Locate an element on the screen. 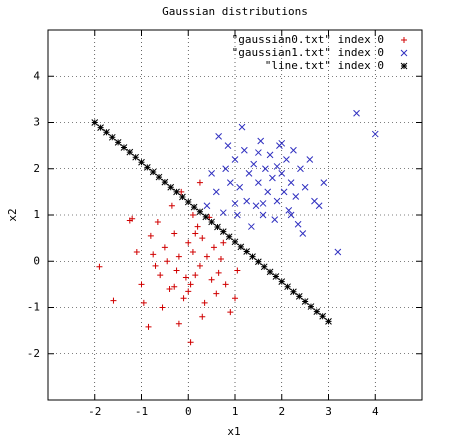 This screenshot has width=467, height=444. y-axis-label: x2 is located at coordinates (12, 214).